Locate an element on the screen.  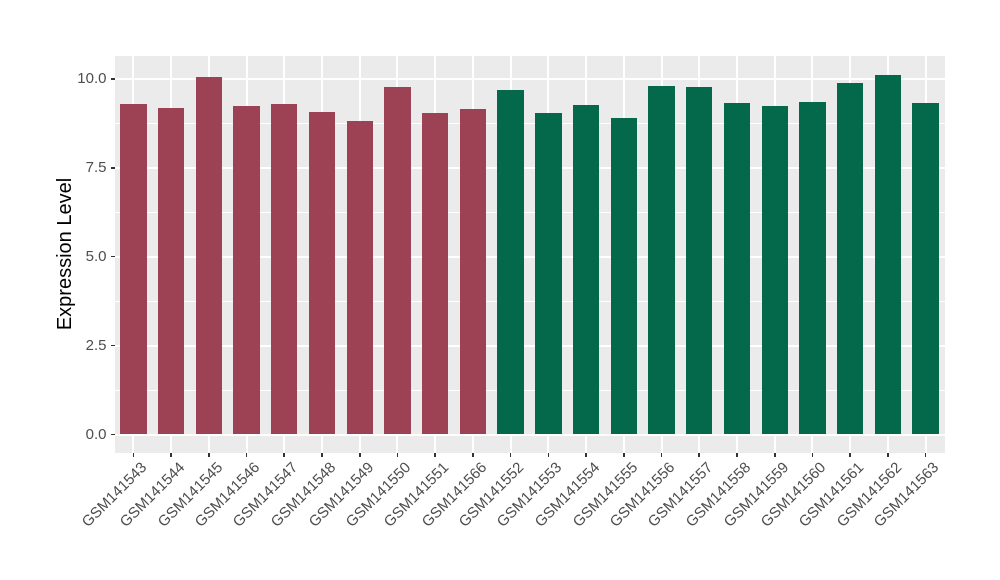
bar-GSM141566 is located at coordinates (473, 272).